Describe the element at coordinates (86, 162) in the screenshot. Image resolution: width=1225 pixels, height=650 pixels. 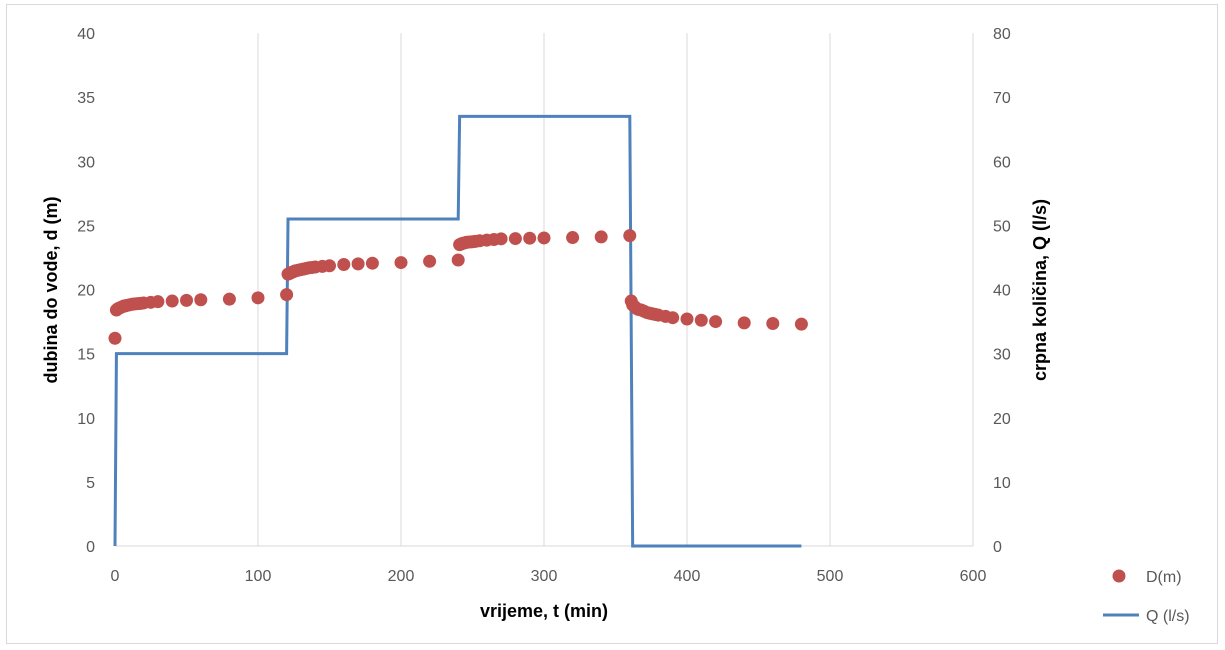
I see `y-tick-label-6: 30` at that location.